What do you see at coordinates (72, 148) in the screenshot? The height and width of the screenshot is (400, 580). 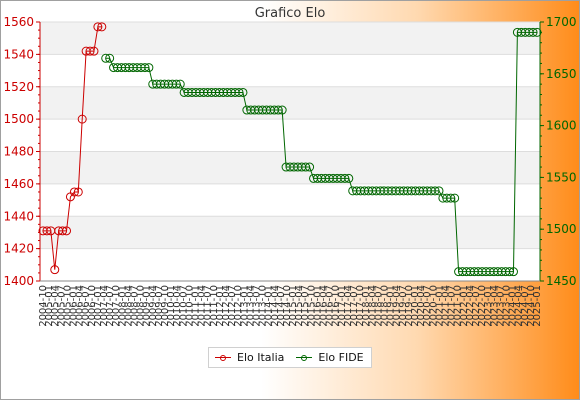 I see `series-line-elo-italia` at bounding box center [72, 148].